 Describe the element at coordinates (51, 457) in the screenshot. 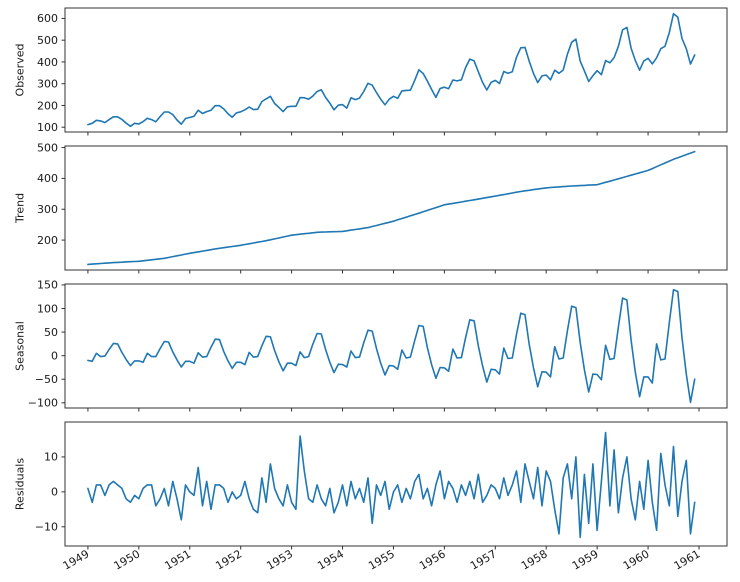

I see `y-tick-label: 10` at that location.